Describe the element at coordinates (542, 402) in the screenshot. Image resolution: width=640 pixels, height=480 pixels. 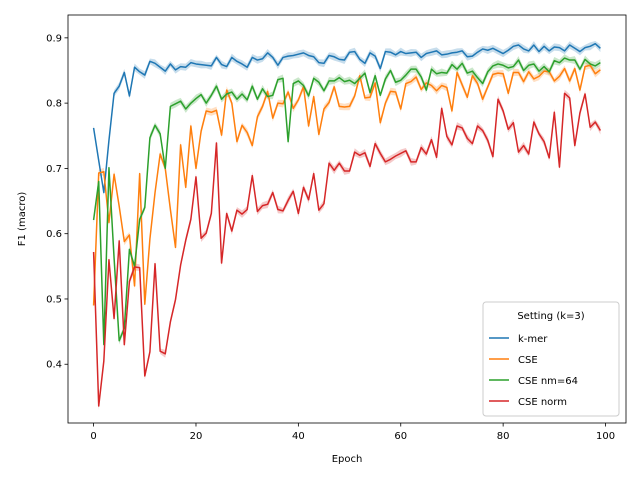
I see `legend-entry: CSE norm` at that location.